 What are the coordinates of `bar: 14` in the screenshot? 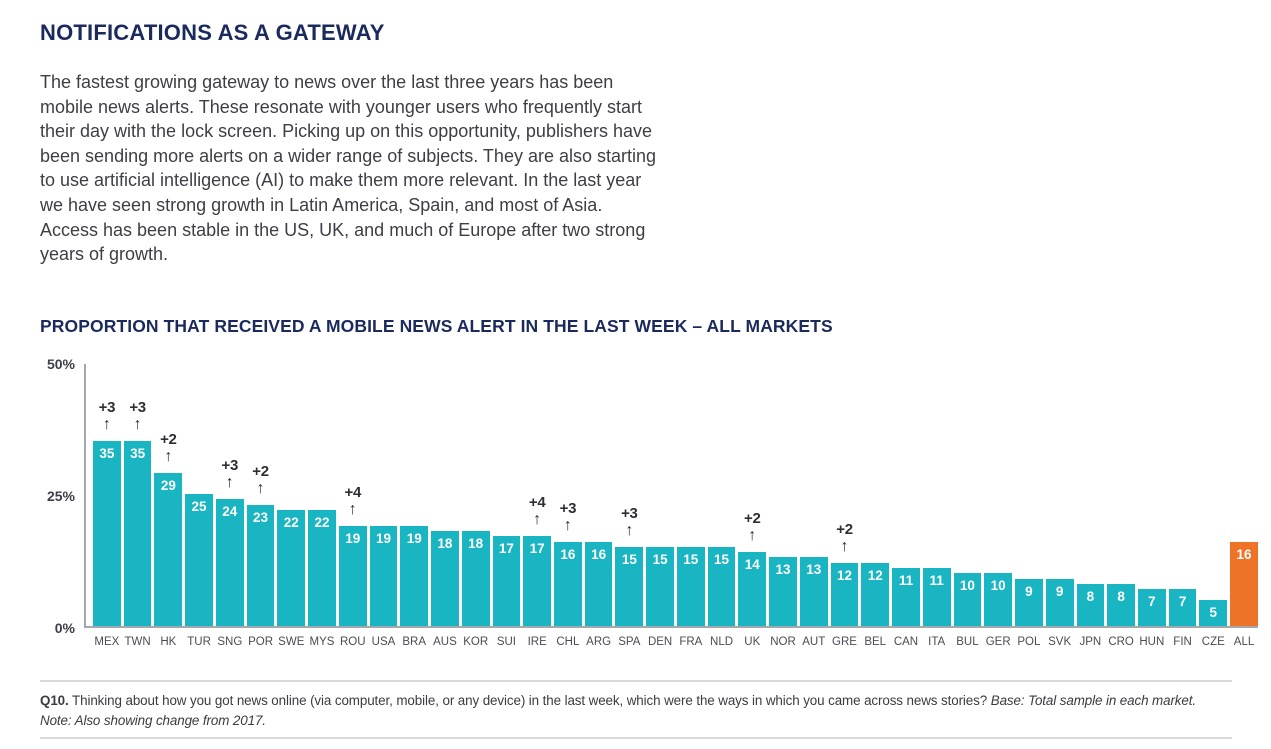 It's located at (752, 589).